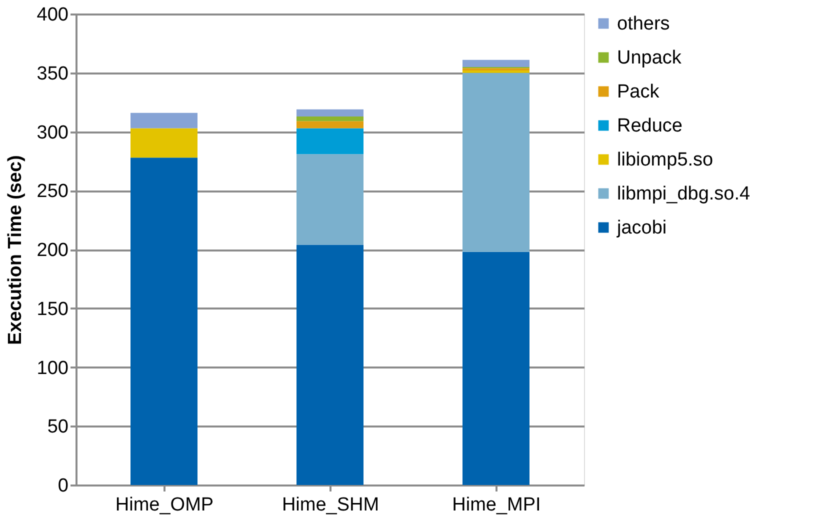 The image size is (836, 531). I want to click on legend-label: libmpi_dbg.so.4, so click(684, 194).